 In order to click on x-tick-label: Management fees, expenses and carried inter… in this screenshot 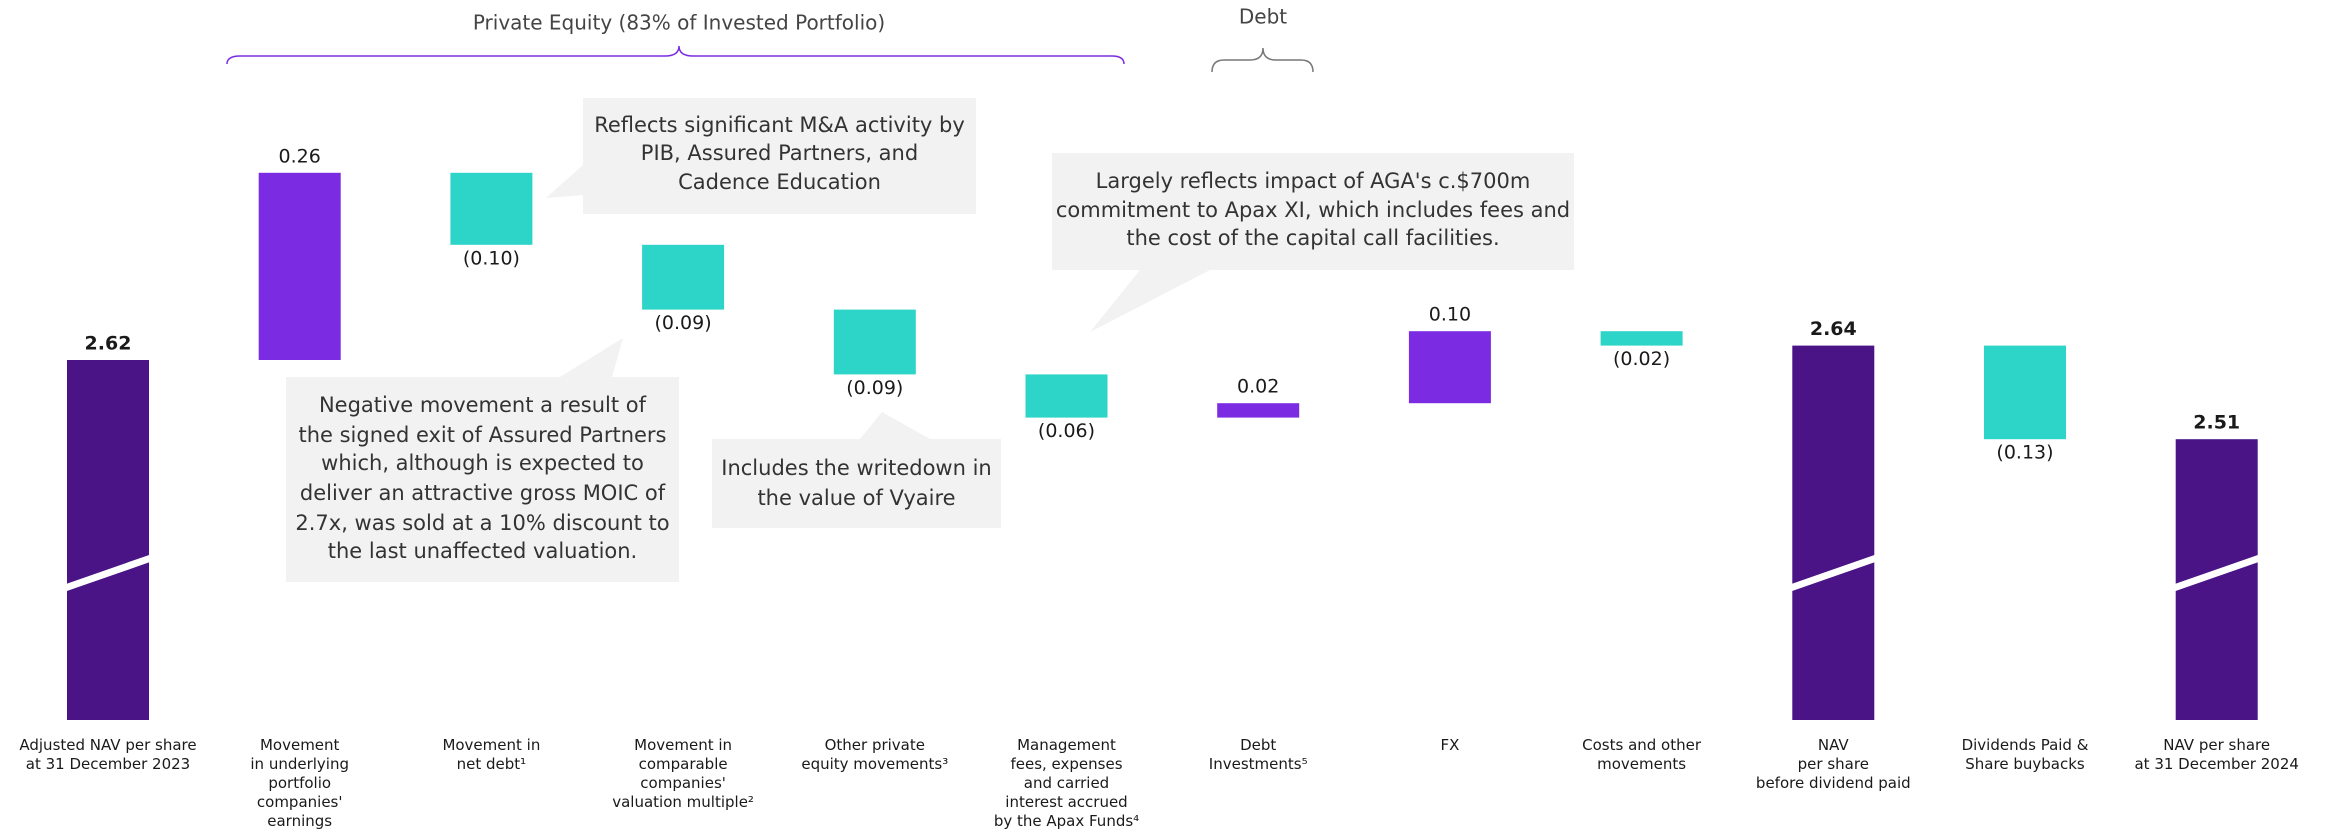, I will do `click(1066, 783)`.